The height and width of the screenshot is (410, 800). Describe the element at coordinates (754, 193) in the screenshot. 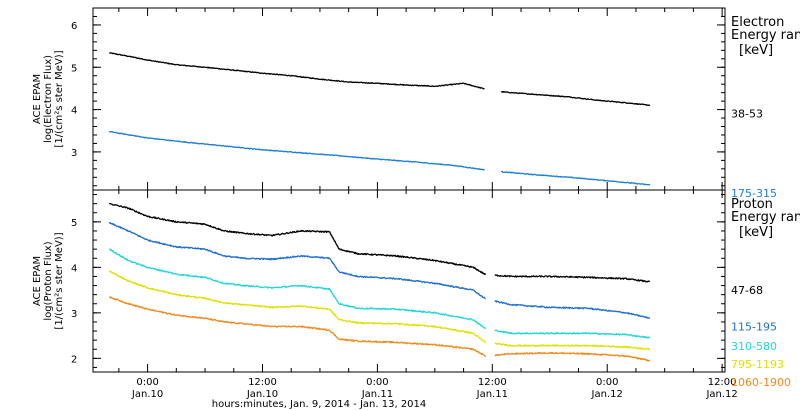

I see `legend-entry-electron-1: 175-315` at that location.